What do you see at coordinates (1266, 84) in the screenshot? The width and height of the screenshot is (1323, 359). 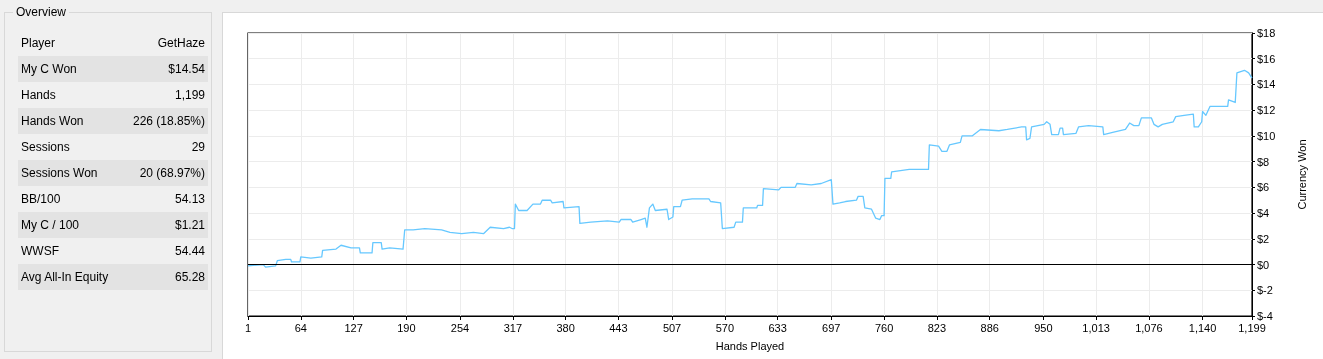 I see `y-tick-label: $14` at bounding box center [1266, 84].